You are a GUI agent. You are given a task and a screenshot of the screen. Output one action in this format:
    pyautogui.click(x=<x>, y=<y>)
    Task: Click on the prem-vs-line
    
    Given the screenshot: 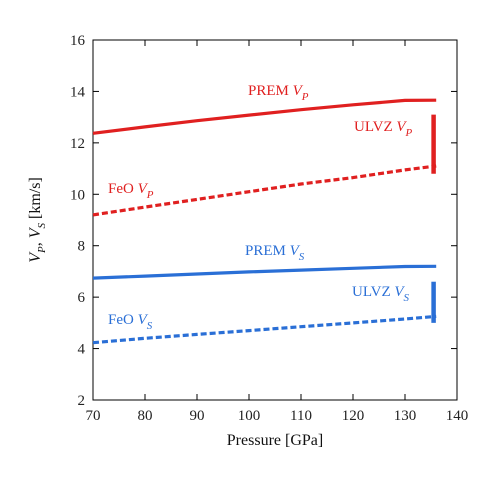 What is the action you would take?
    pyautogui.click(x=264, y=272)
    